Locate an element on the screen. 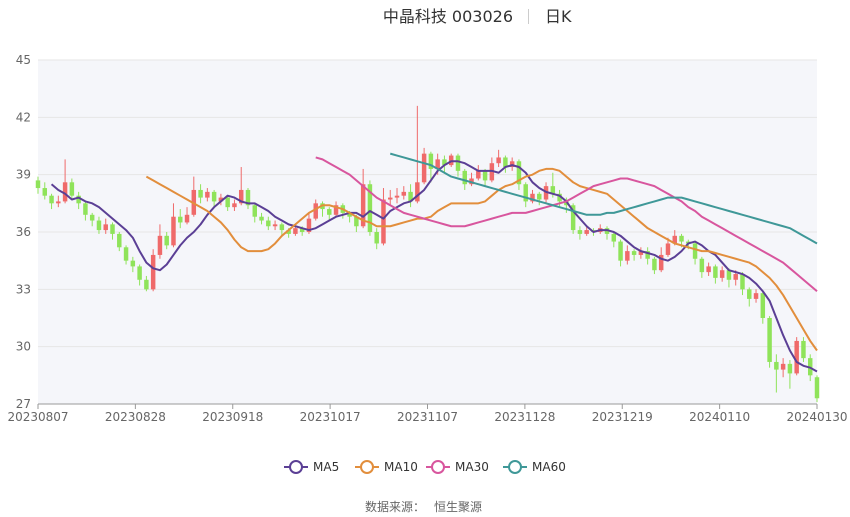 Image resolution: width=850 pixels, height=517 pixels. source-value: 恒生聚源 is located at coordinates (458, 507).